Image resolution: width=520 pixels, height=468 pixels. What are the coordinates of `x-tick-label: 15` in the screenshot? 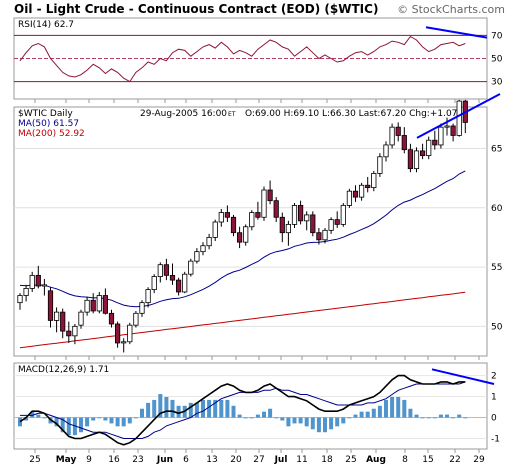 It's located at (427, 460).